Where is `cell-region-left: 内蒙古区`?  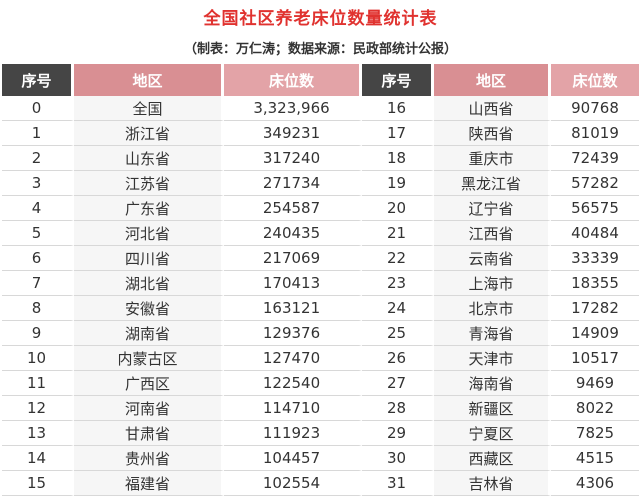 cell-region-left: 内蒙古区 is located at coordinates (149, 358).